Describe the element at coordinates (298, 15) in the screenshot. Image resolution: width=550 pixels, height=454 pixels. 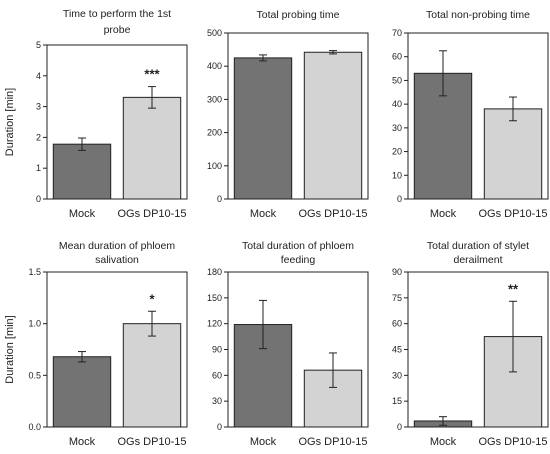
I see `chart-title-line: Total probing time` at that location.